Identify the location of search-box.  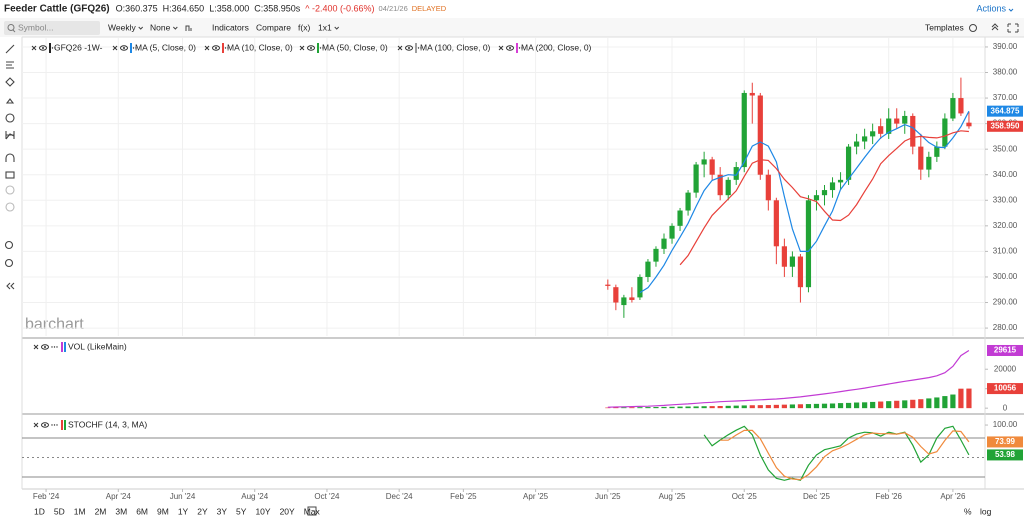
(52, 28).